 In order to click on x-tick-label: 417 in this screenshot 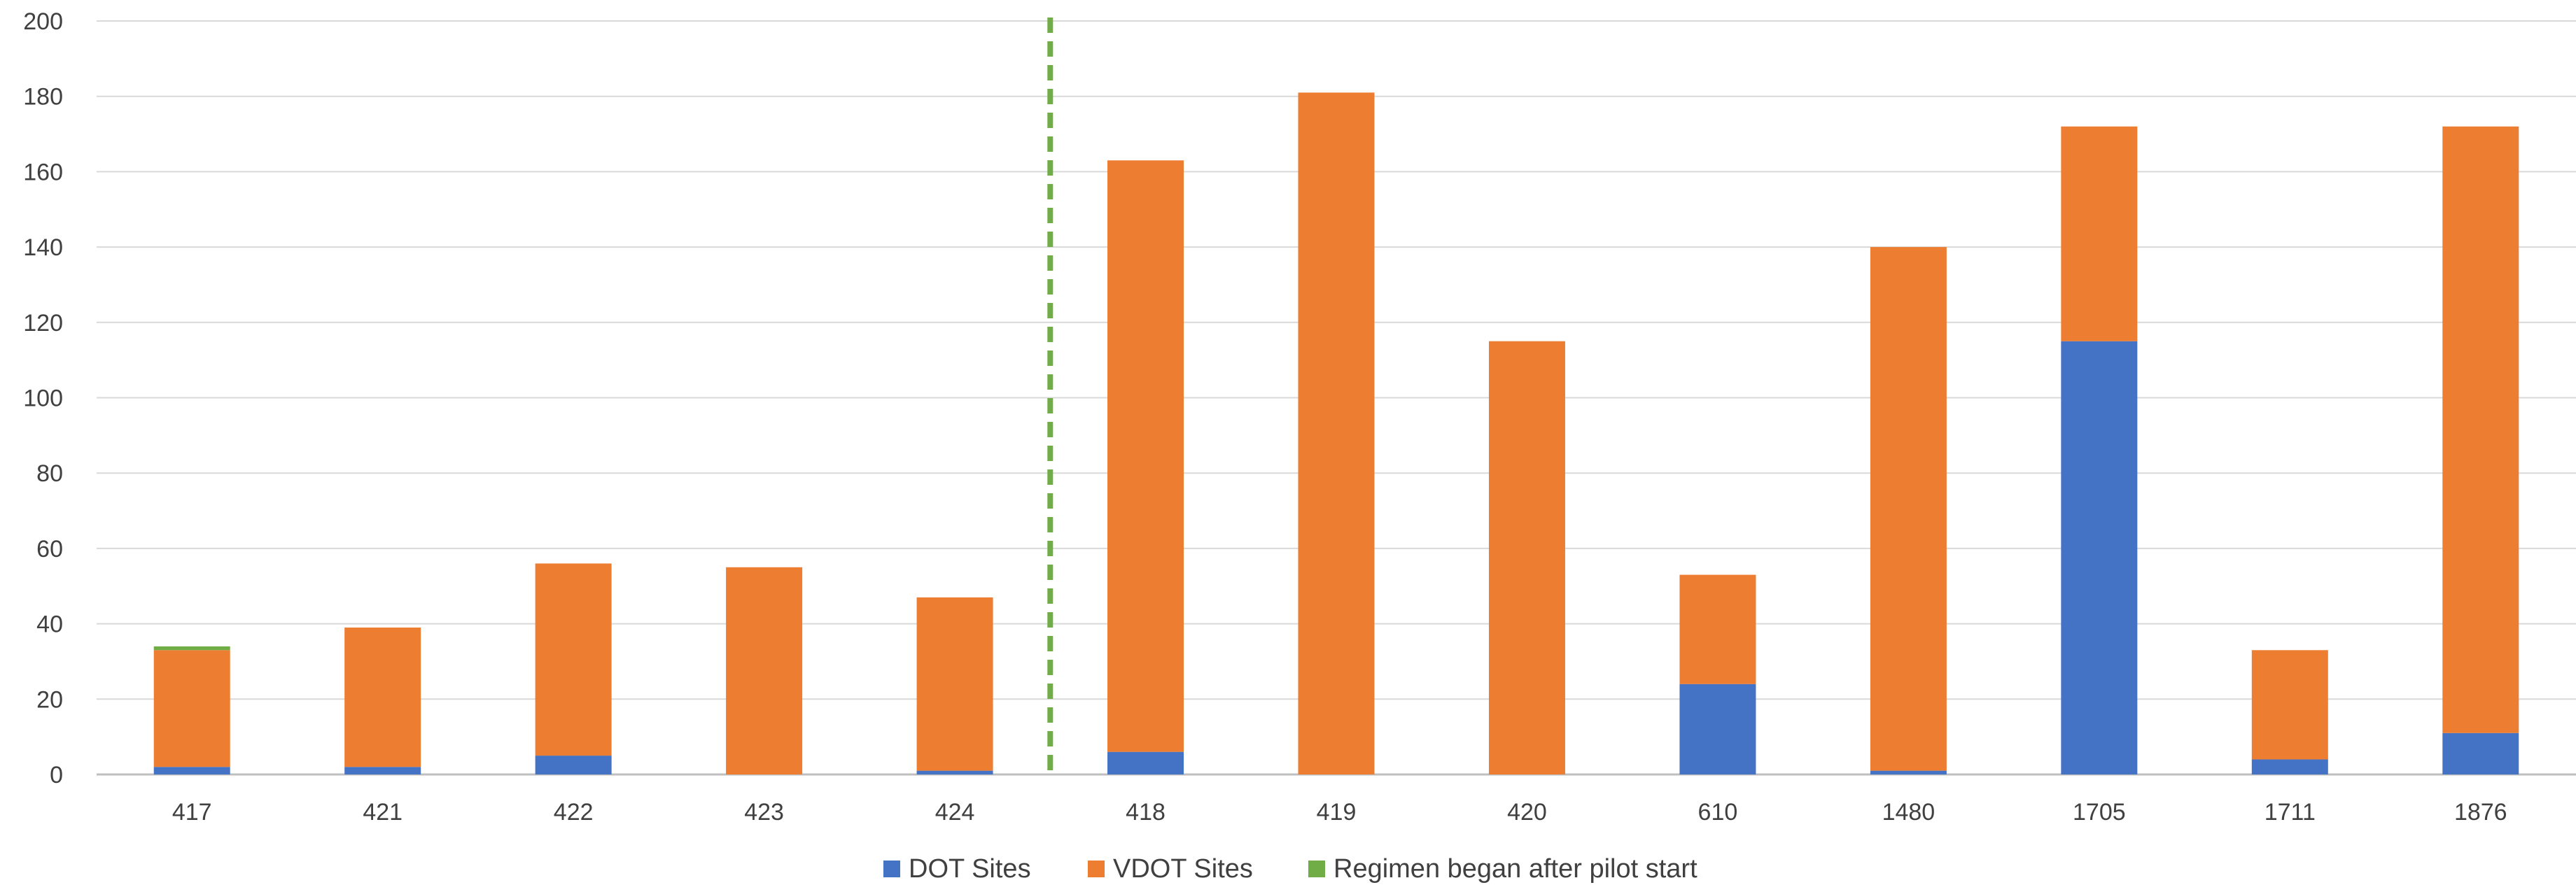, I will do `click(192, 812)`.